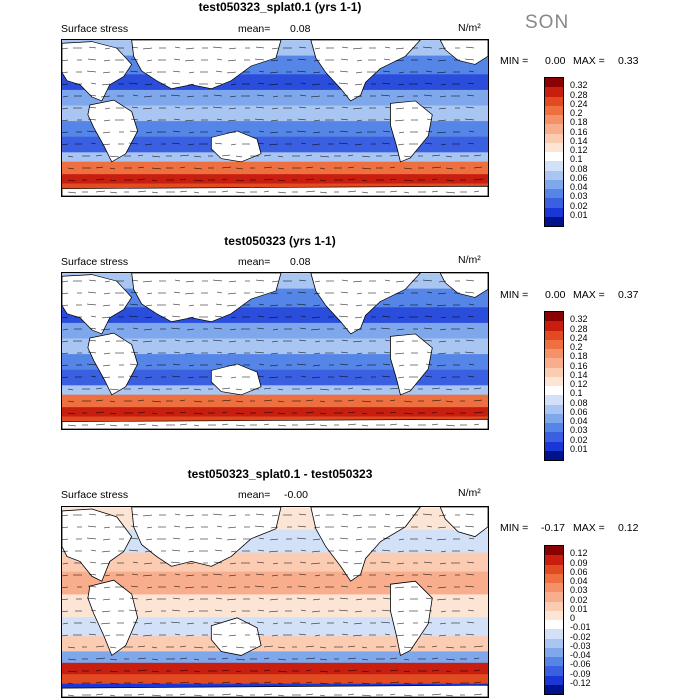 The image size is (700, 700). I want to click on colorbar-level-label: 0.1, so click(576, 393).